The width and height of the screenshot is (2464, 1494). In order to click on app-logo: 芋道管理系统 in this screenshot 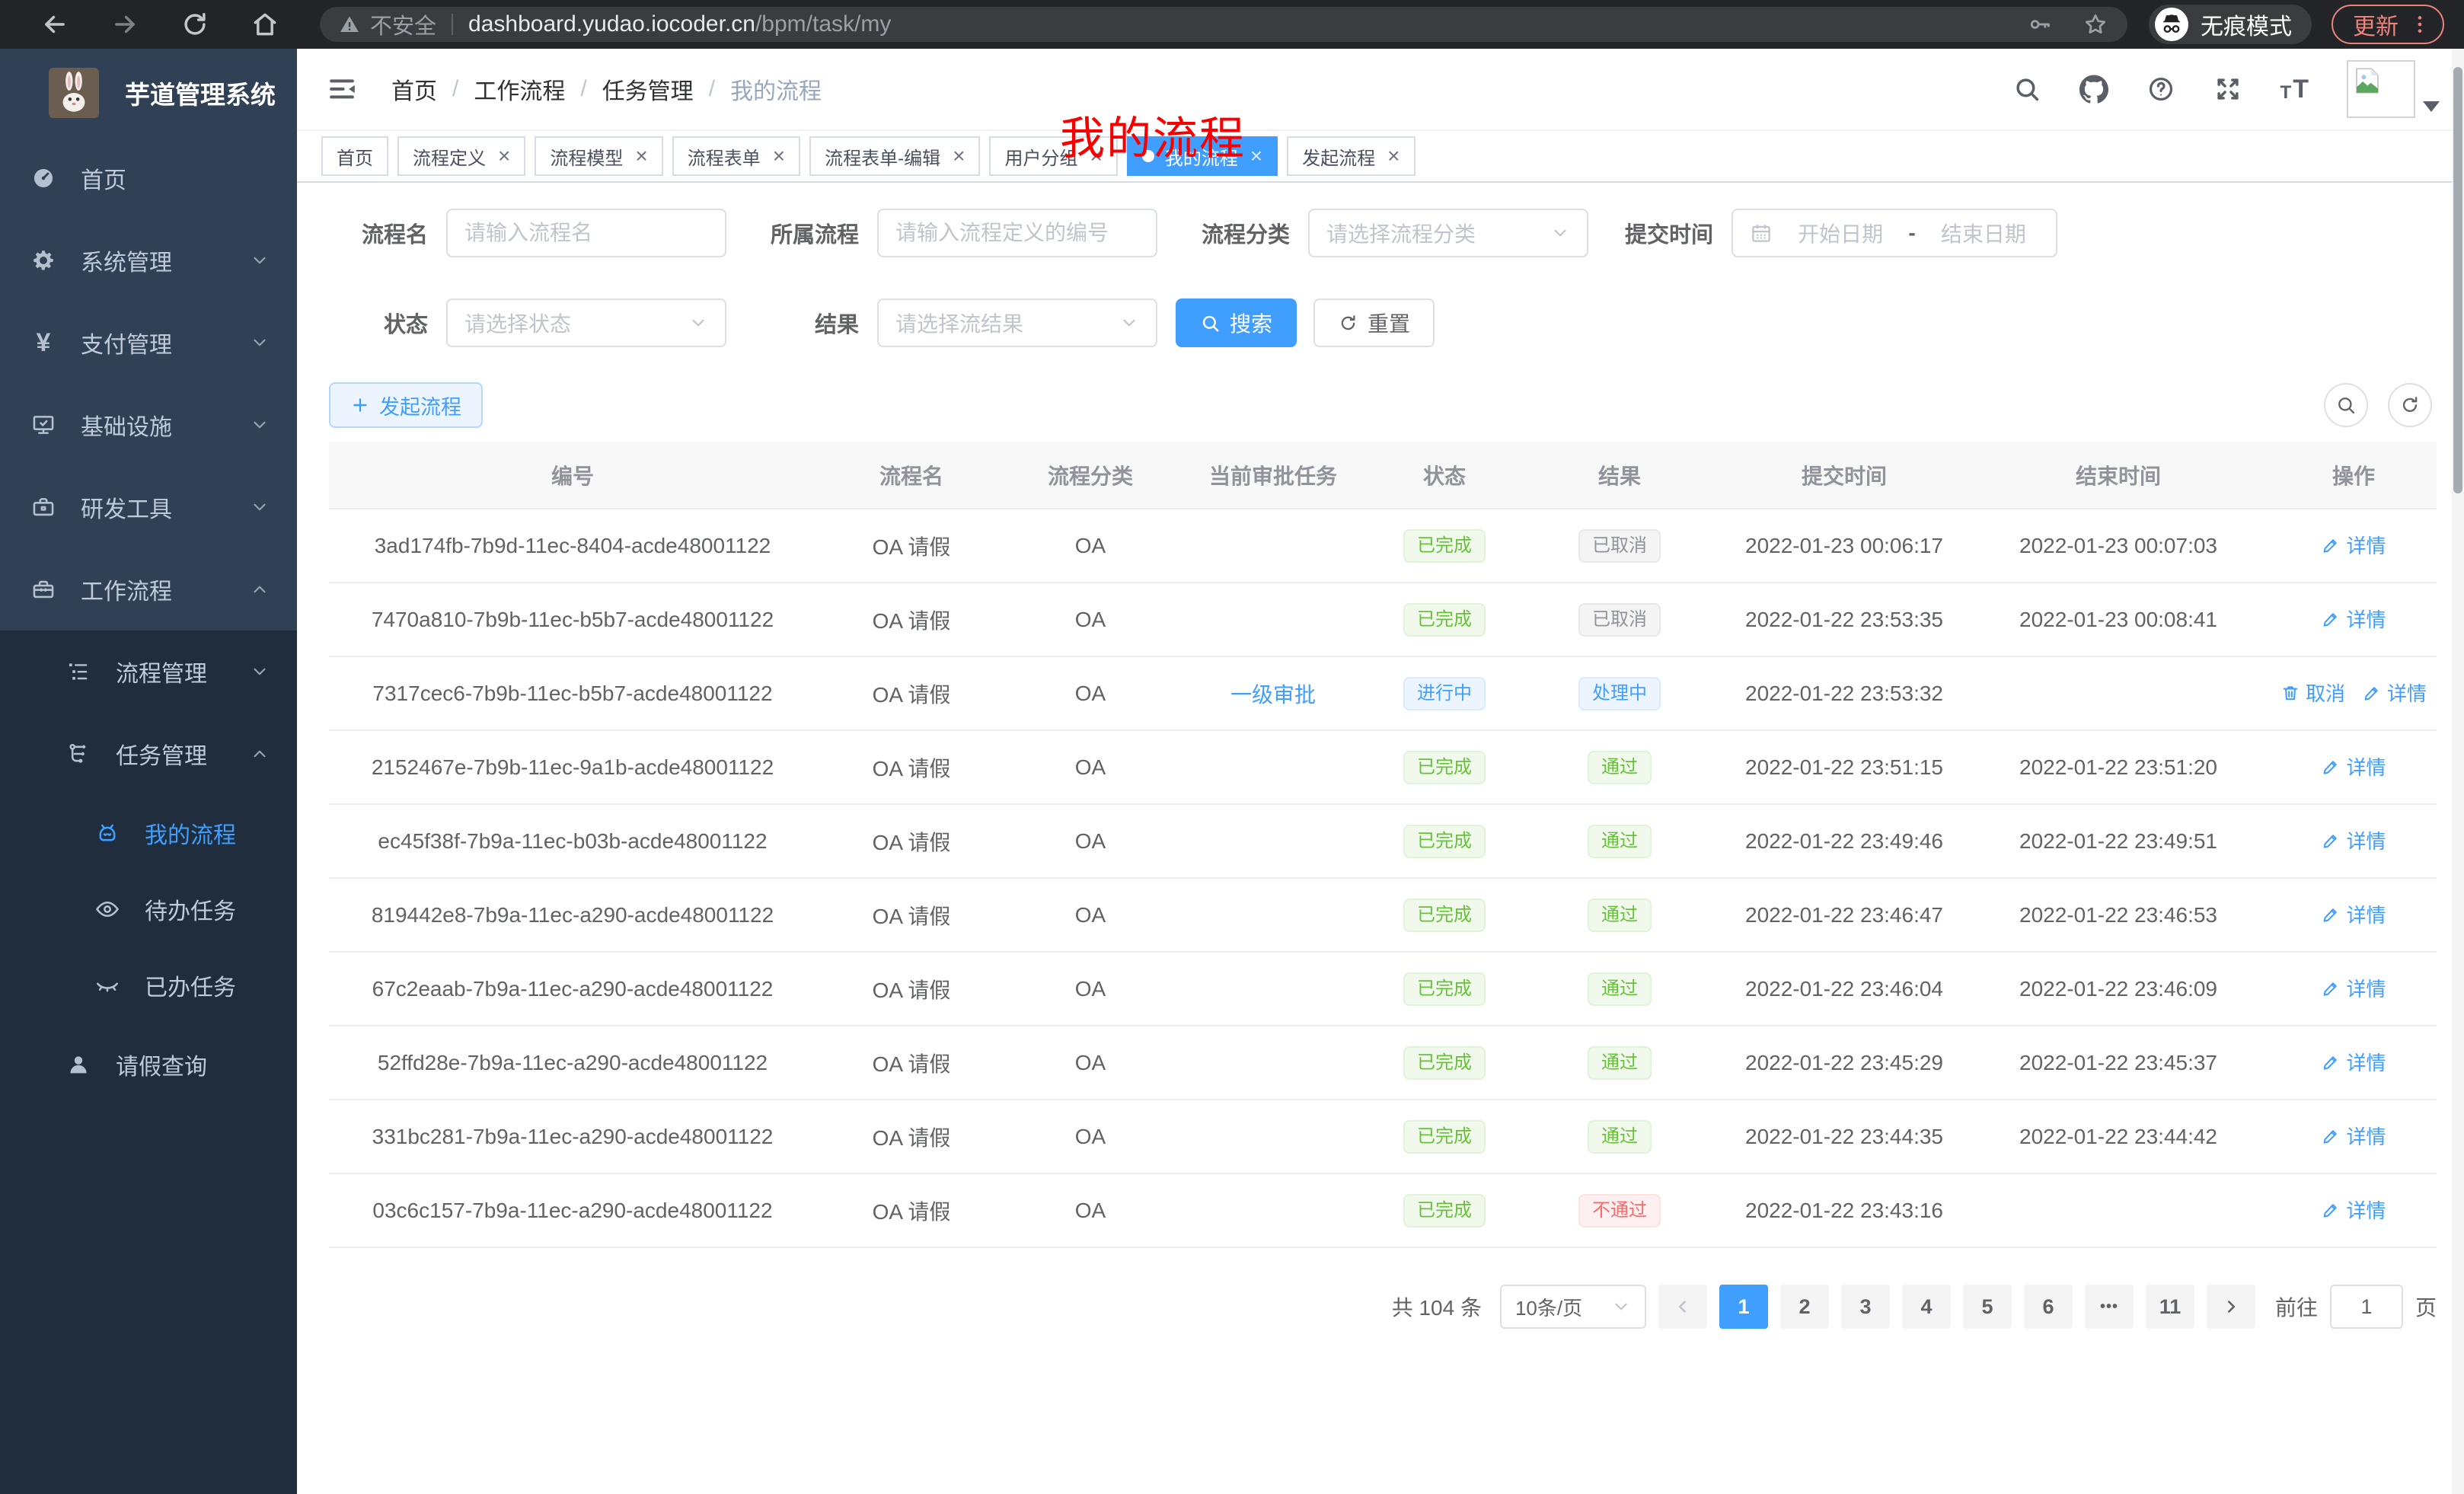, I will do `click(148, 93)`.